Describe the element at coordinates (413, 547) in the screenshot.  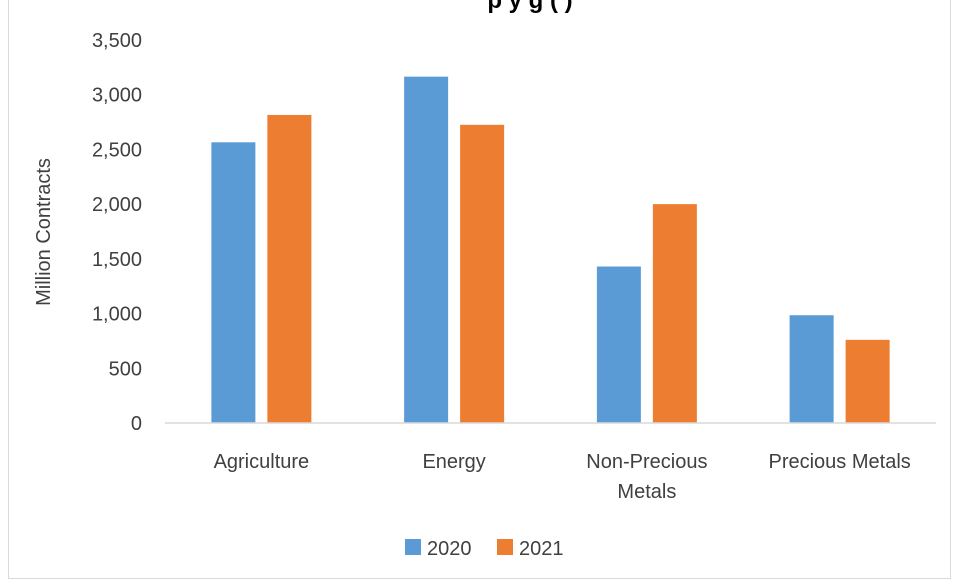
I see `legend-swatch-2020` at that location.